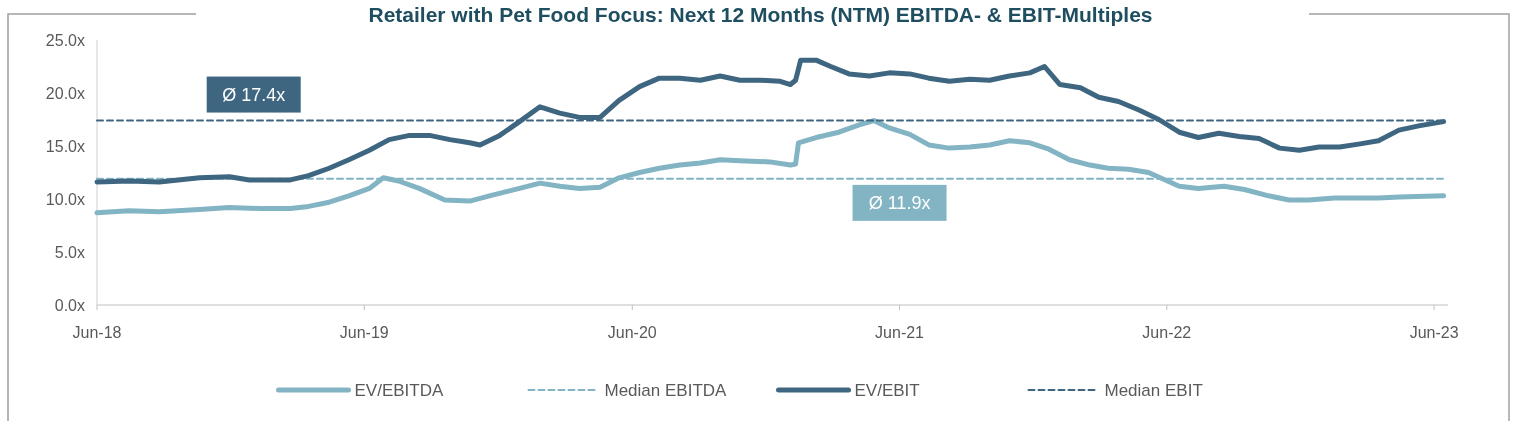 This screenshot has height=421, width=1517. Describe the element at coordinates (65, 93) in the screenshot. I see `y-tick-label: 20.0x` at that location.